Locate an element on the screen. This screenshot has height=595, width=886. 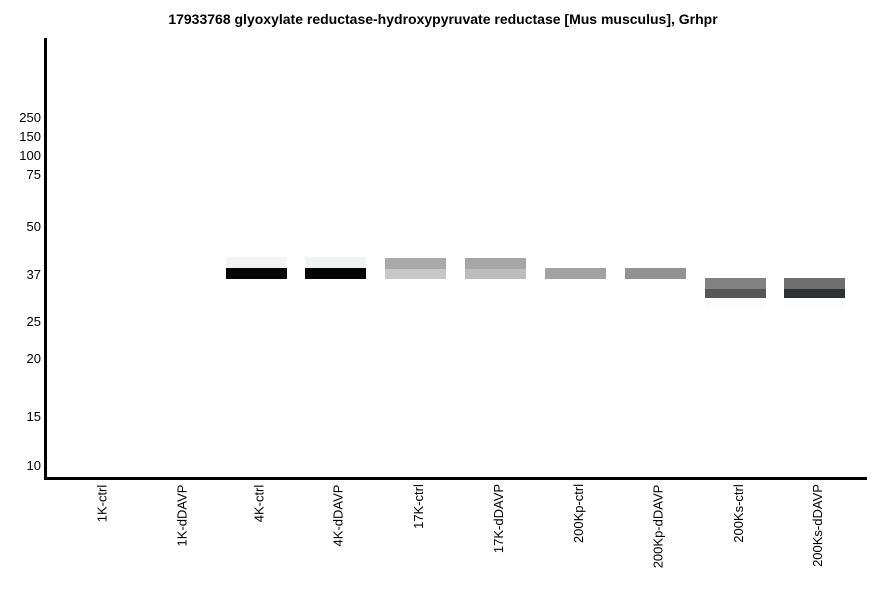
mw-marker-label: 20 is located at coordinates (33, 358).